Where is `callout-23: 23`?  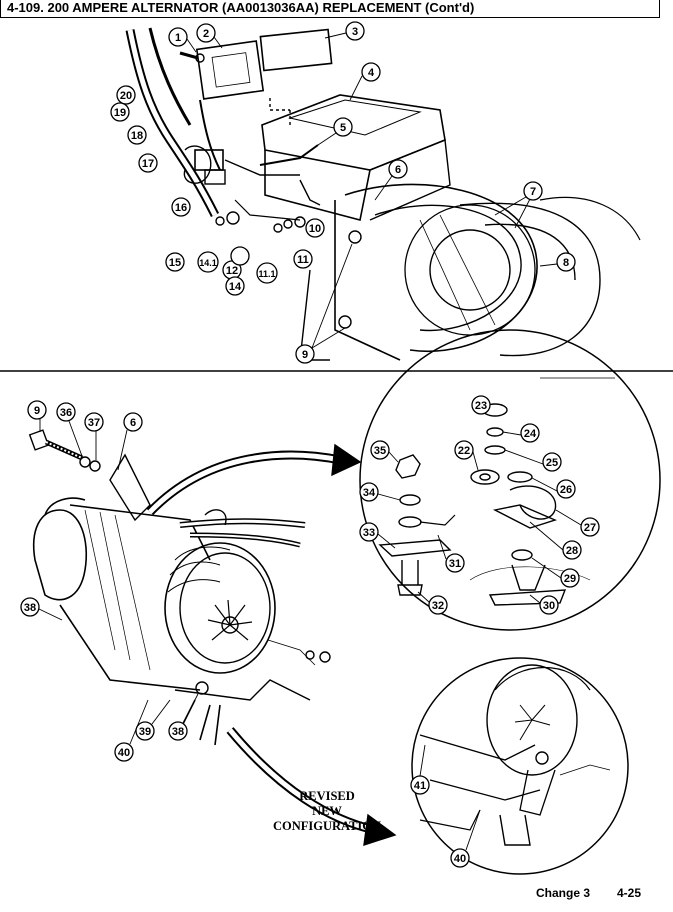 callout-23: 23 is located at coordinates (481, 406).